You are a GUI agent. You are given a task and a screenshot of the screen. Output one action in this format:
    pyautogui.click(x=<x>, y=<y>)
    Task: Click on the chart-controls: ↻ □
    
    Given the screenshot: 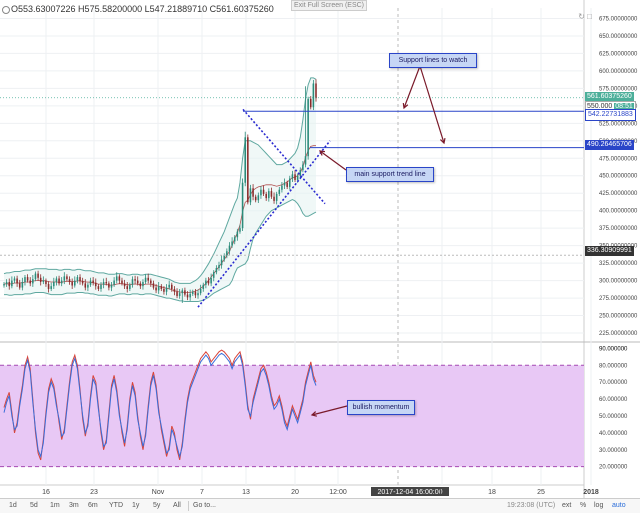 What is the action you would take?
    pyautogui.click(x=585, y=16)
    